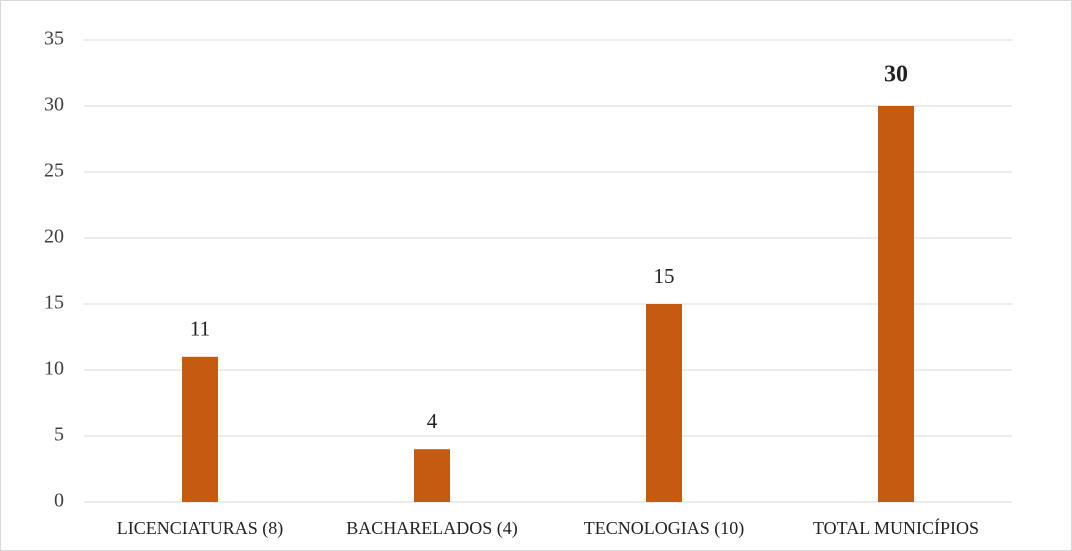 This screenshot has height=551, width=1072. Describe the element at coordinates (54, 105) in the screenshot. I see `y-tick-label: 30` at that location.